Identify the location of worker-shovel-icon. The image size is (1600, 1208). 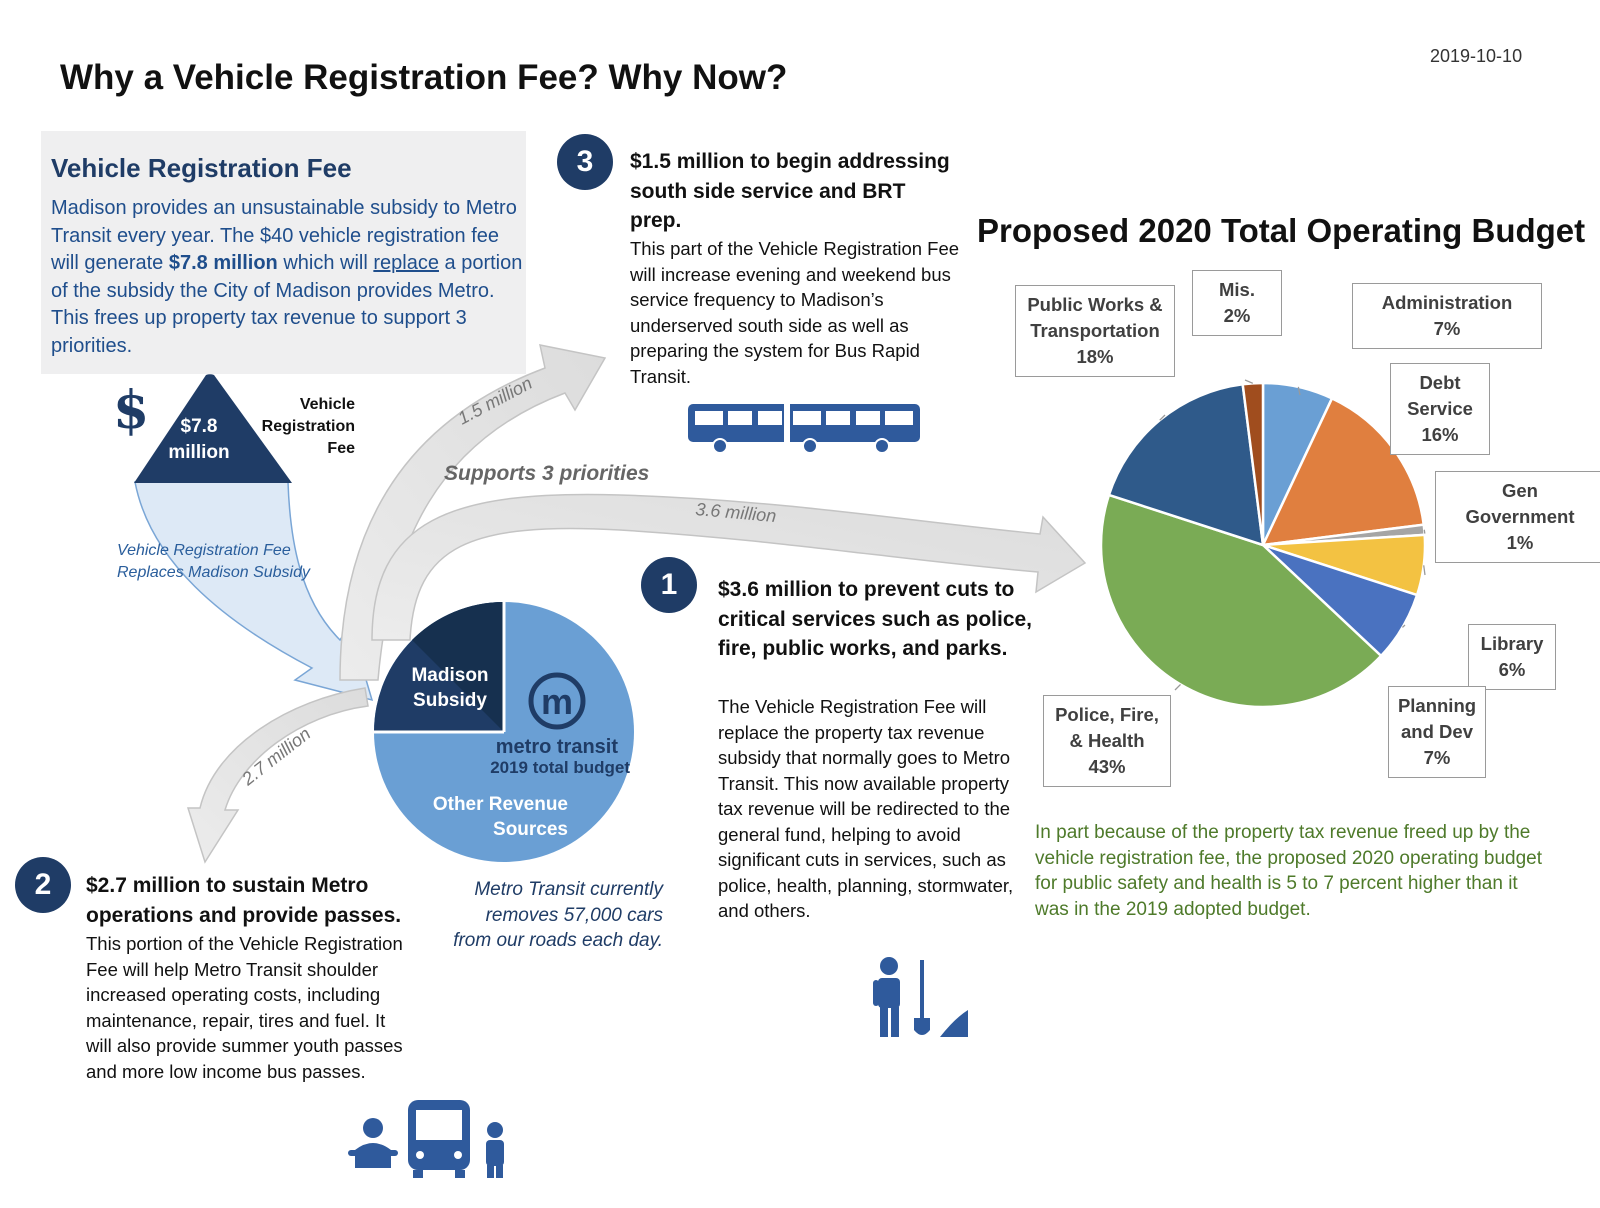
(920, 997).